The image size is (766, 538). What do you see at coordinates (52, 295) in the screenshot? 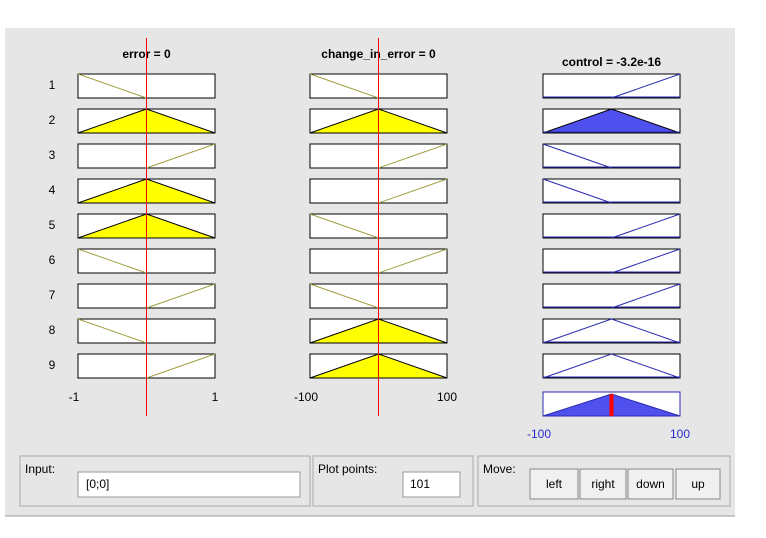
I see `row-number: 7` at bounding box center [52, 295].